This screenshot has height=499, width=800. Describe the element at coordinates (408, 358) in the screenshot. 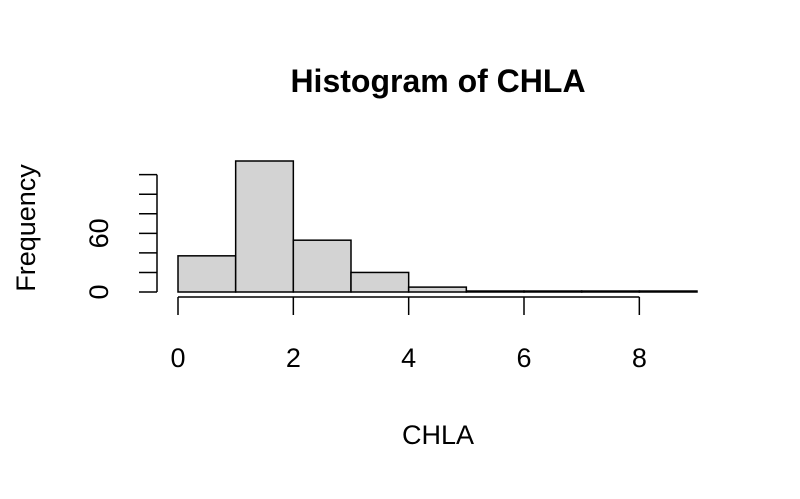

I see `x-tick-label-4: 4` at that location.